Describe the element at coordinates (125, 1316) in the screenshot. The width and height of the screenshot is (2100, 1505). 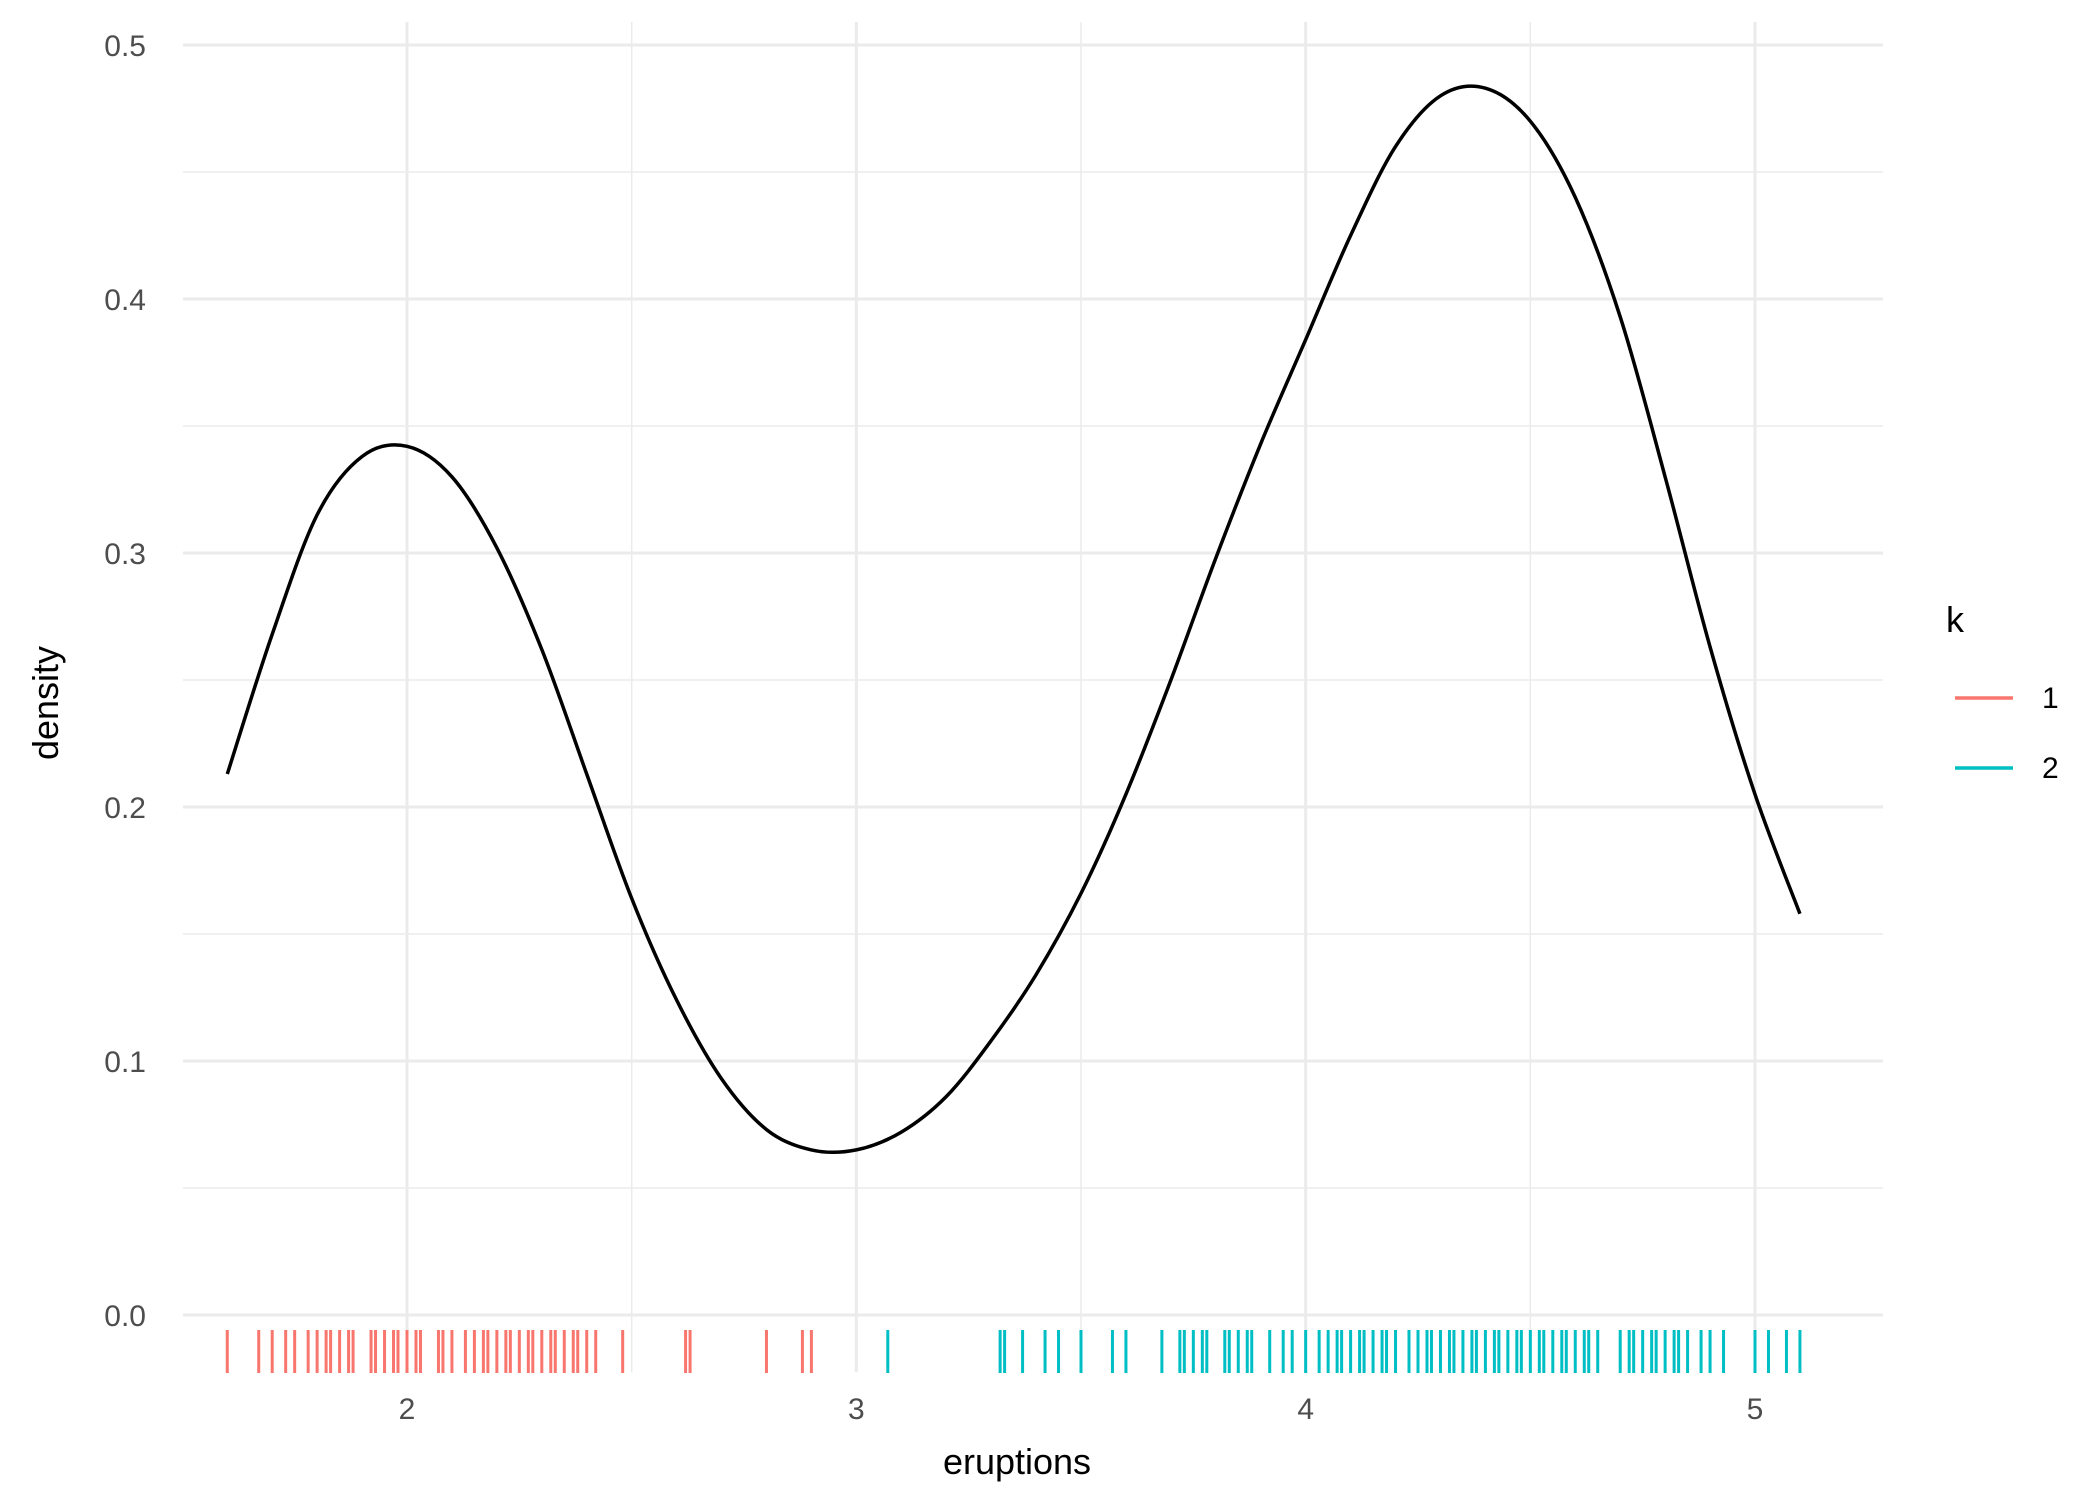
I see `y-tick-label: 0.0` at that location.